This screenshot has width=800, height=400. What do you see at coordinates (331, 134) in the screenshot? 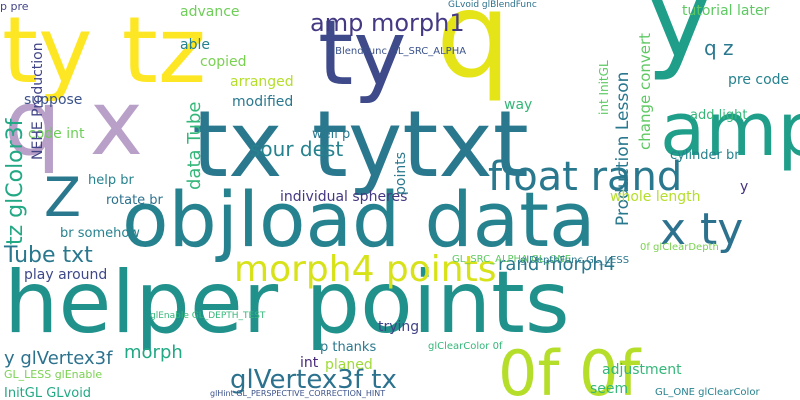
I see `word: well p` at bounding box center [331, 134].